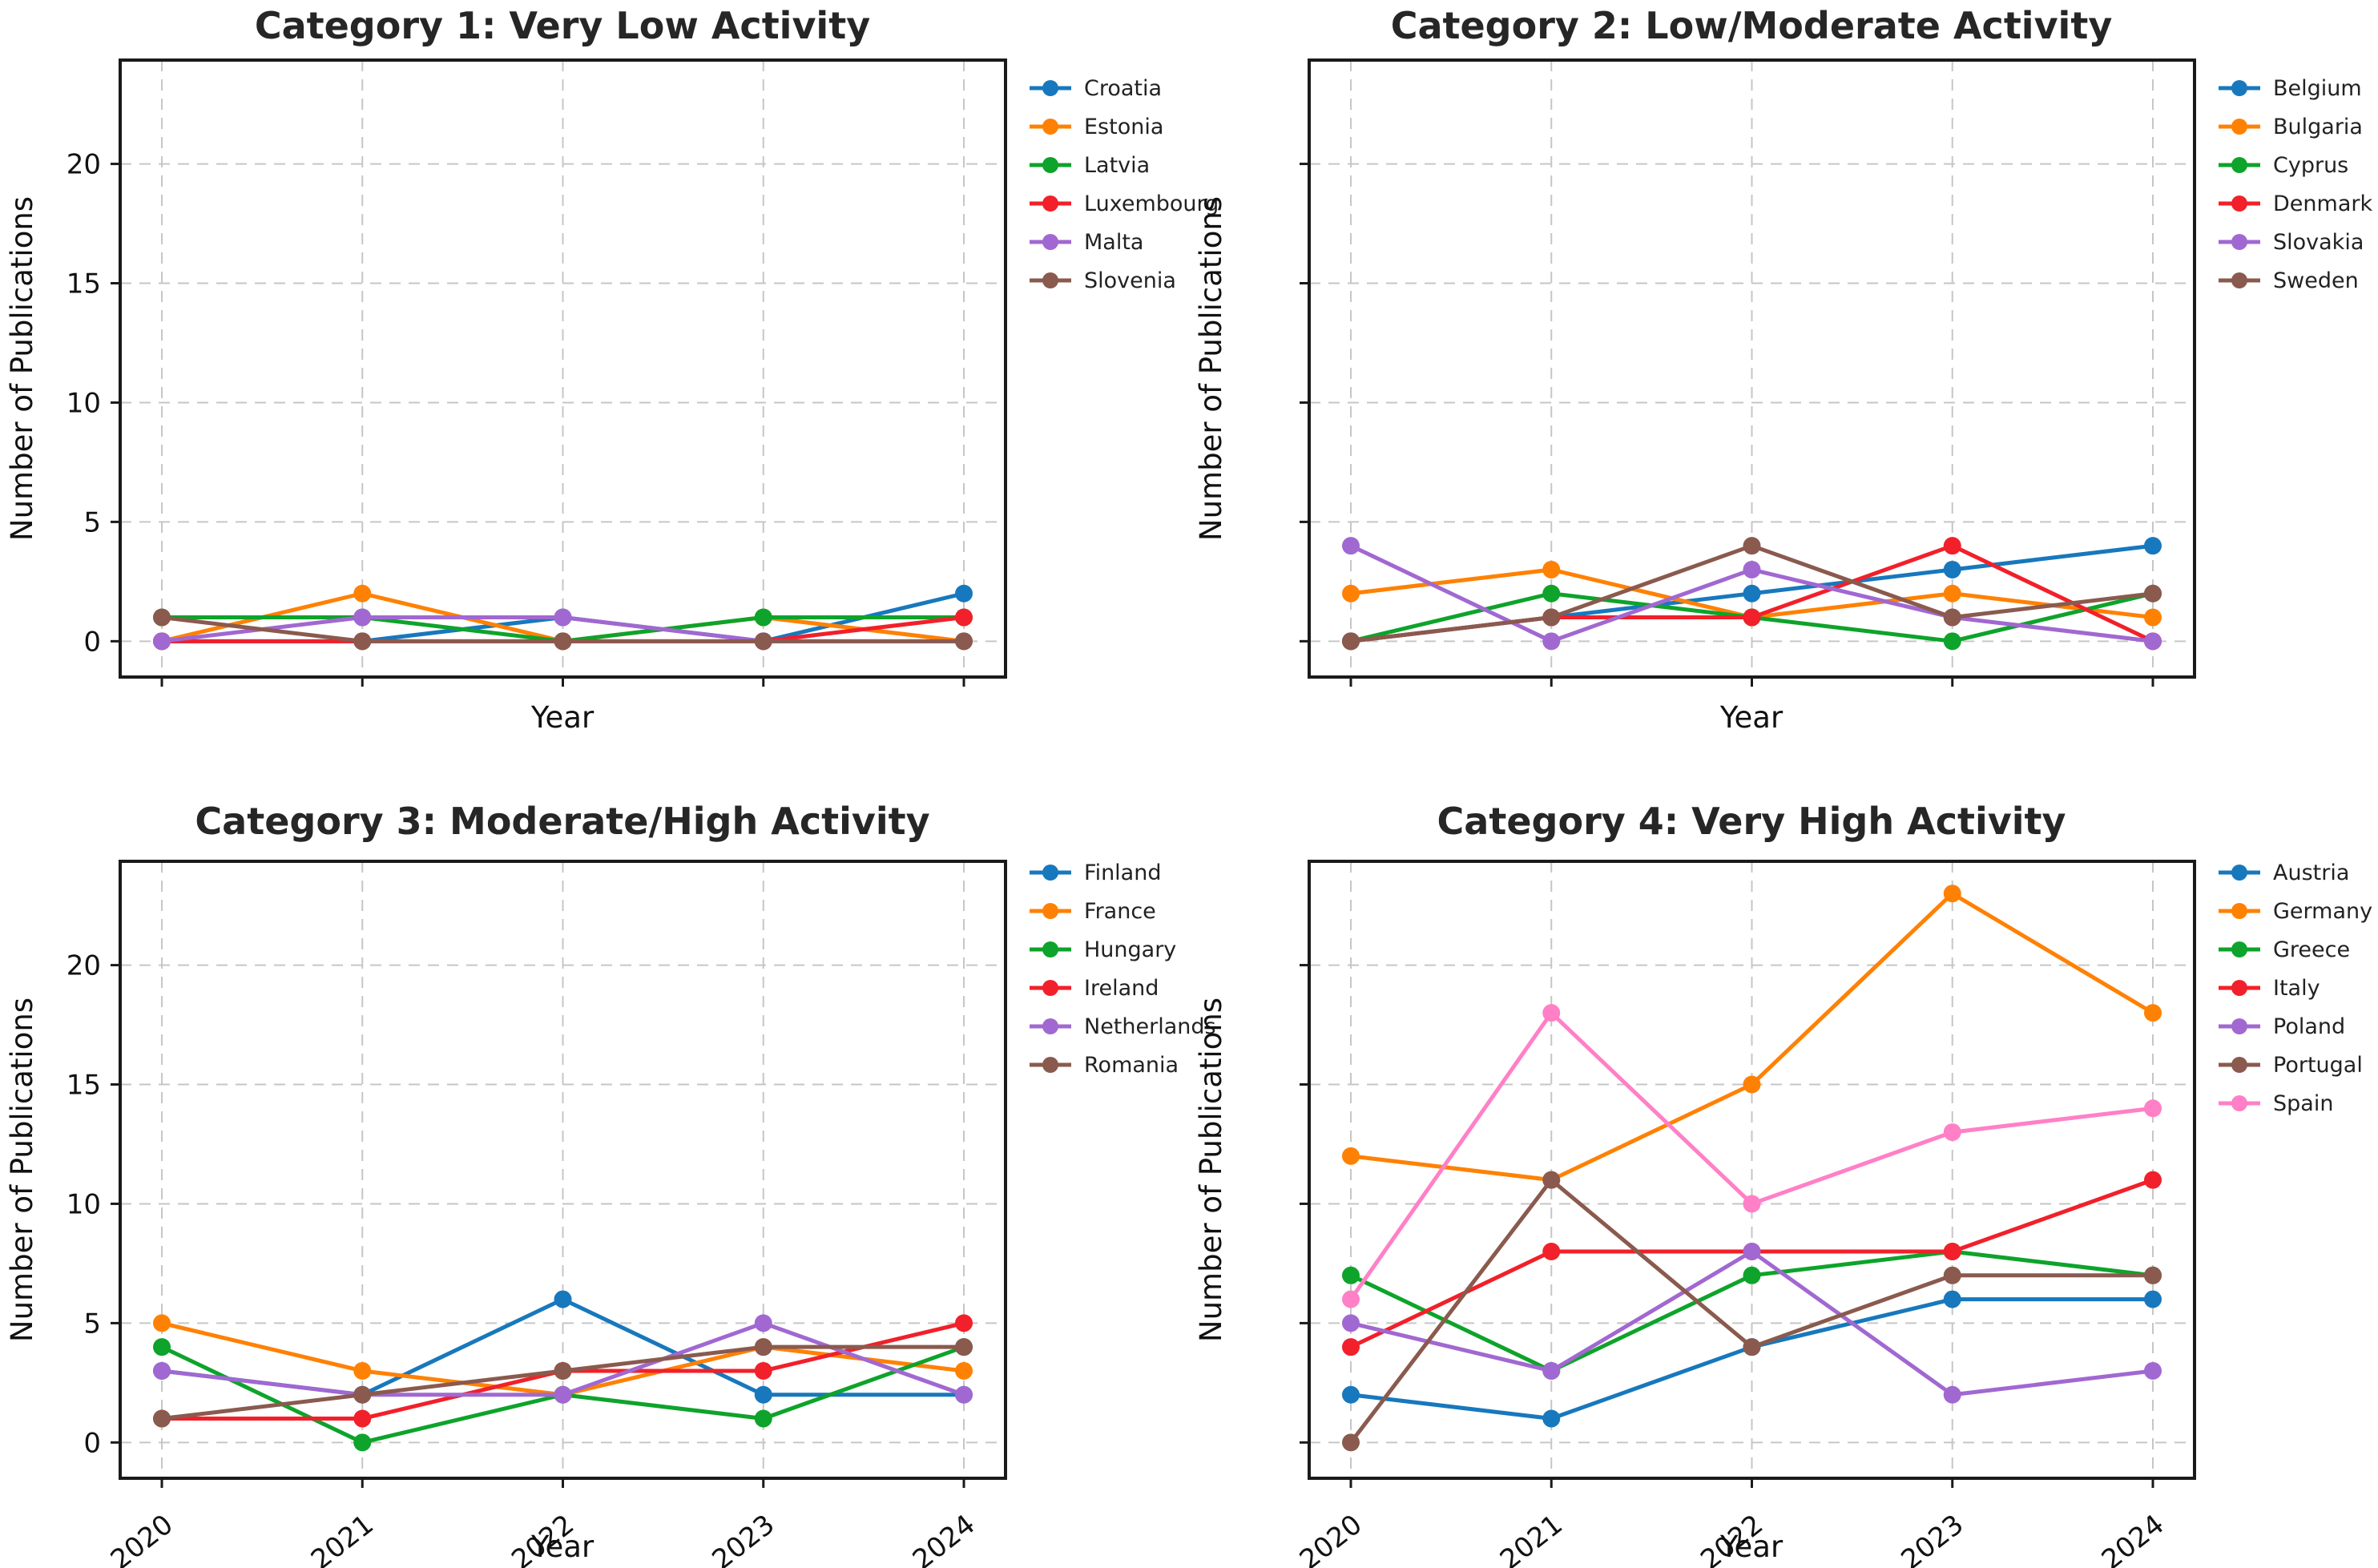 Image resolution: width=2378 pixels, height=1568 pixels. What do you see at coordinates (1124, 203) in the screenshot?
I see `legend-item: Luxembourg` at bounding box center [1124, 203].